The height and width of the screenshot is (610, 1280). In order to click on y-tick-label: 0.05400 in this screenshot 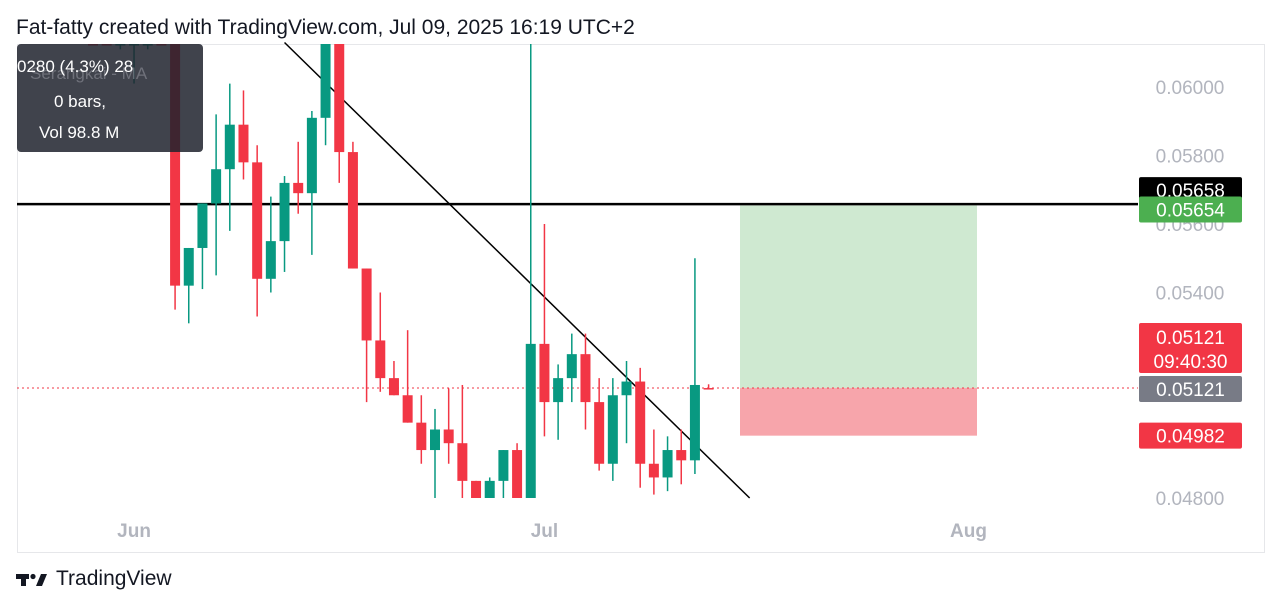, I will do `click(1190, 294)`.